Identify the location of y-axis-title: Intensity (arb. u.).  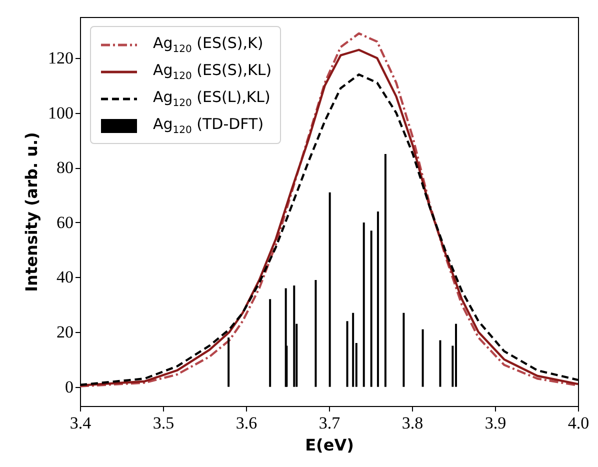
(31, 212).